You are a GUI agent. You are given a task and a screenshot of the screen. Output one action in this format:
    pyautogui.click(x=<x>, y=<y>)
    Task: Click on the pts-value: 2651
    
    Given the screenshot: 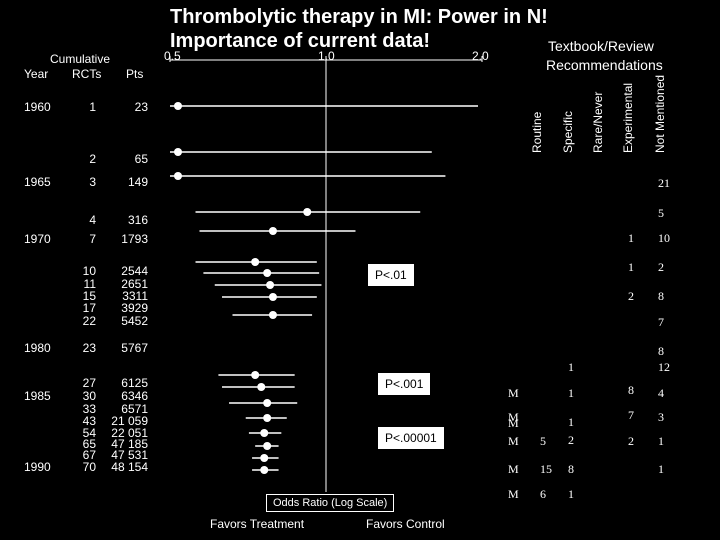 What is the action you would take?
    pyautogui.click(x=134, y=284)
    